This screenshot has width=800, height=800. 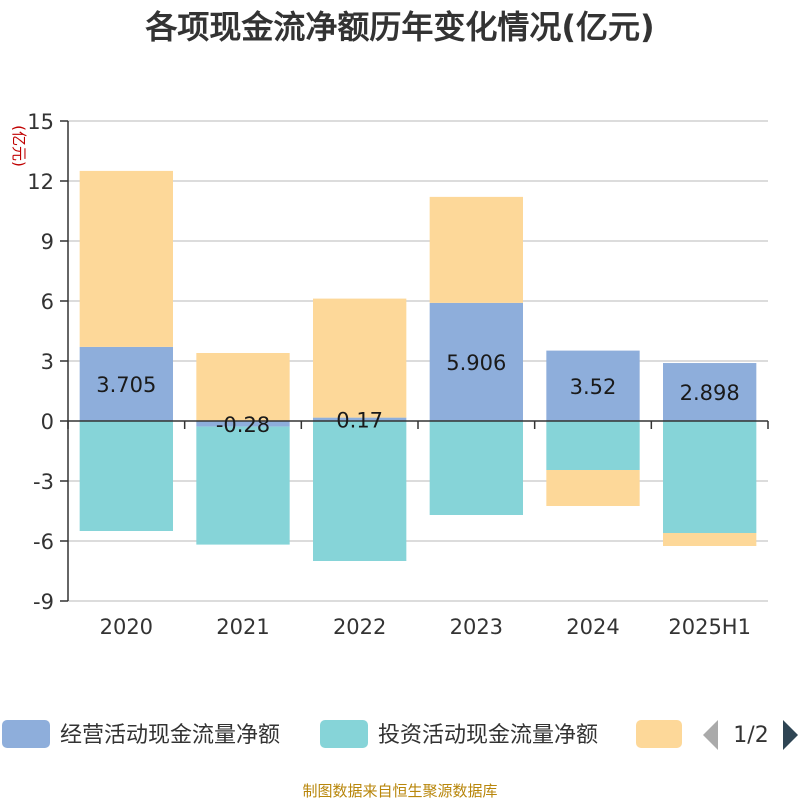 What do you see at coordinates (170, 735) in the screenshot?
I see `legend-label-operating: 经营活动现金流量净额` at bounding box center [170, 735].